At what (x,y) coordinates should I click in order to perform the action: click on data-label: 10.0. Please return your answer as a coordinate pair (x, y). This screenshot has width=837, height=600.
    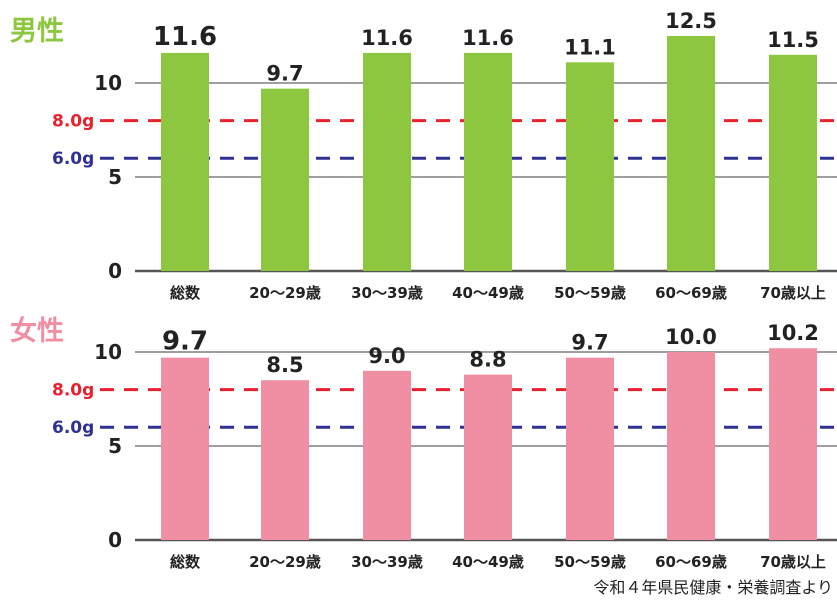
    Looking at the image, I should click on (691, 337).